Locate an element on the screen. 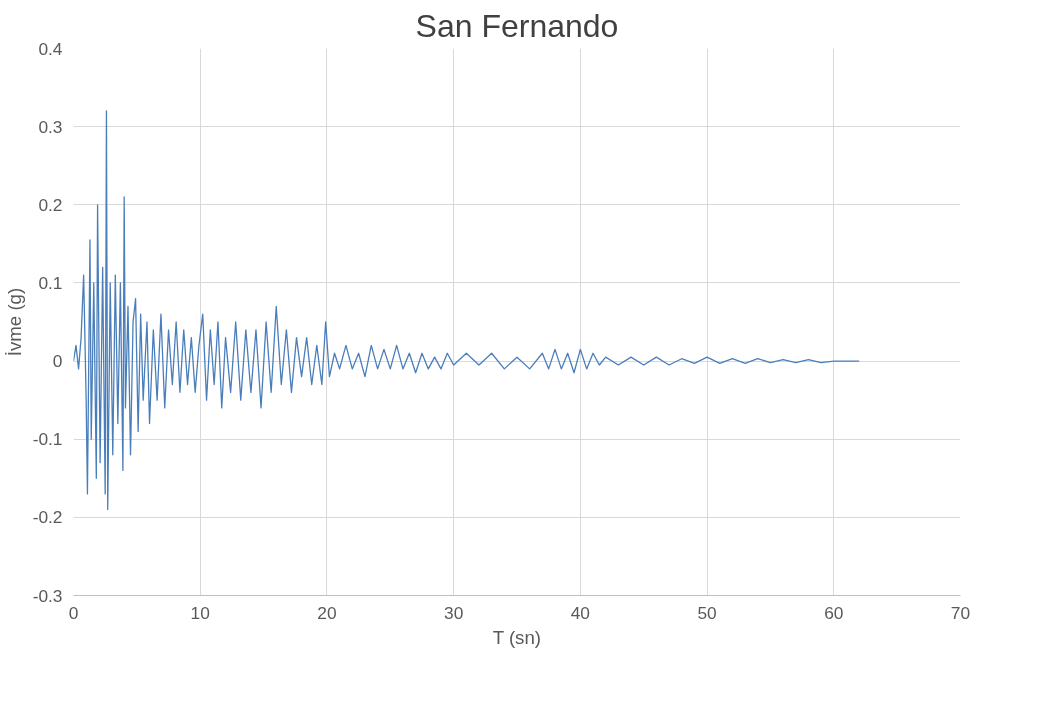 This screenshot has width=1064, height=702. x-tick-label: 10 is located at coordinates (200, 612).